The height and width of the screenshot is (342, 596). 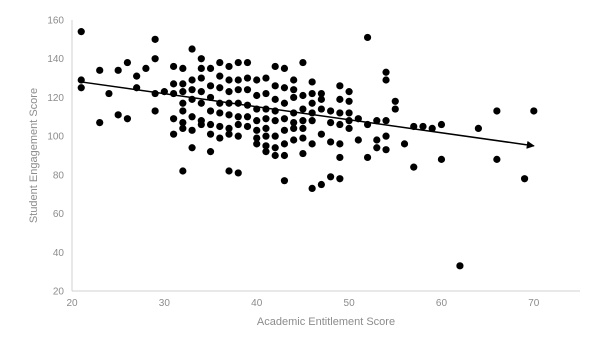 I want to click on y-tick-label: 120, so click(x=55, y=98).